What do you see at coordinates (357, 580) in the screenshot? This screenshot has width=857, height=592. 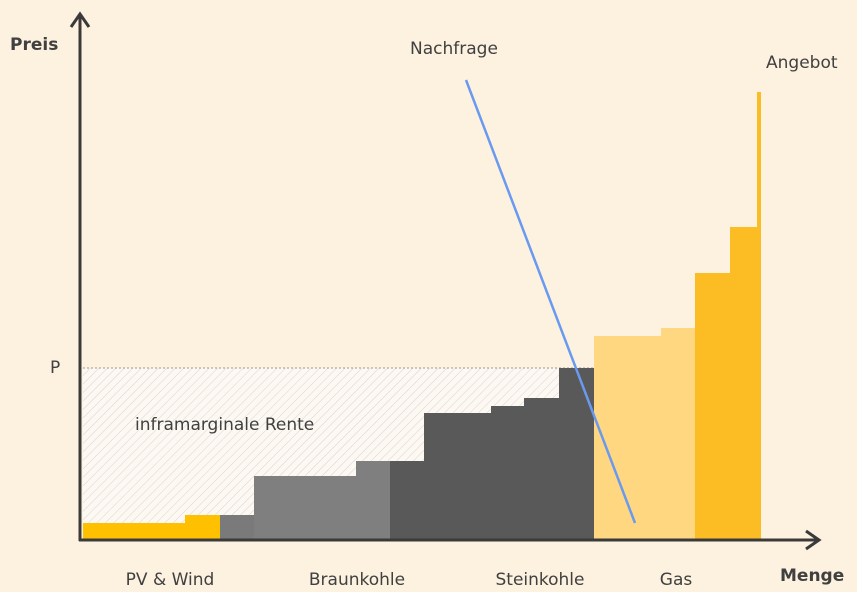 I see `category-label: Braunkohle` at bounding box center [357, 580].